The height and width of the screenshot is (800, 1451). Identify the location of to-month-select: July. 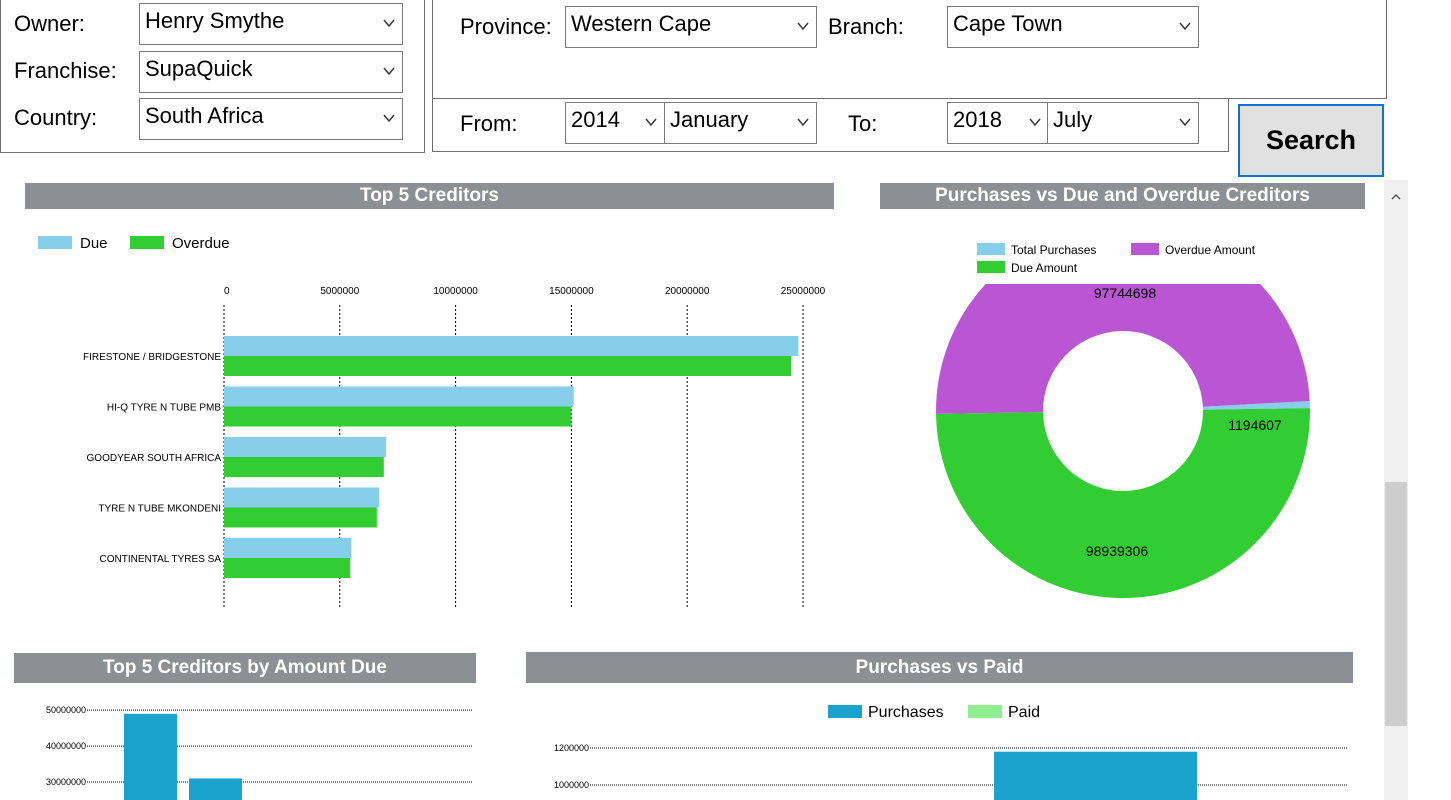
(1123, 123).